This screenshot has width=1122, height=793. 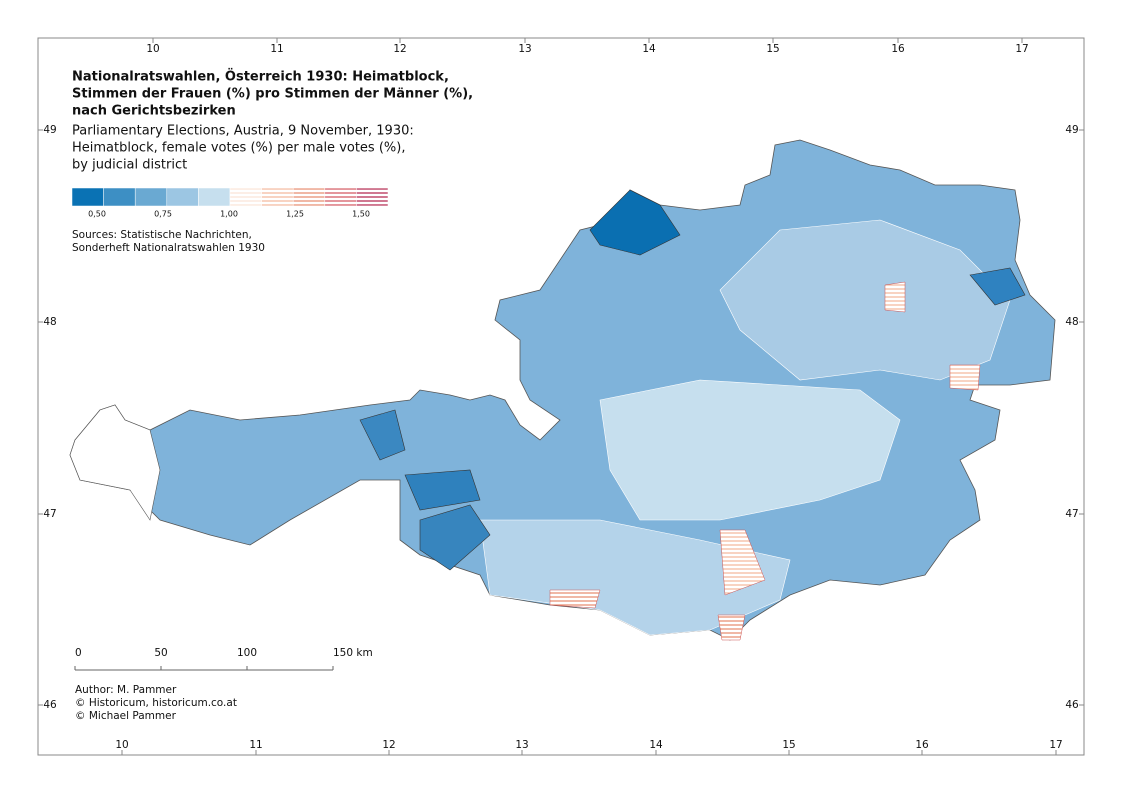 What do you see at coordinates (154, 111) in the screenshot?
I see `title: nach Gerichtsbezirken` at bounding box center [154, 111].